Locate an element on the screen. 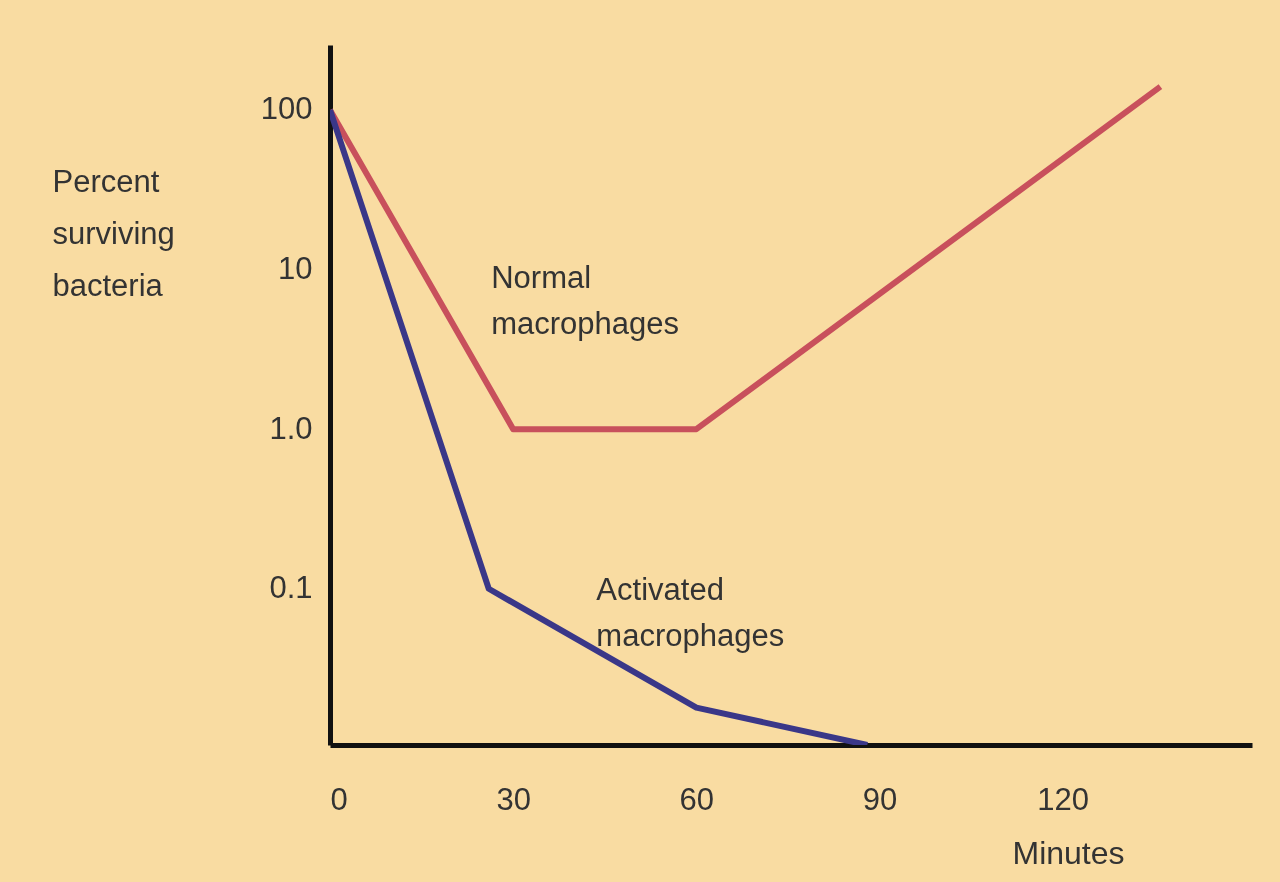 This screenshot has width=1280, height=882. x-tick-label: 30 is located at coordinates (513, 799).